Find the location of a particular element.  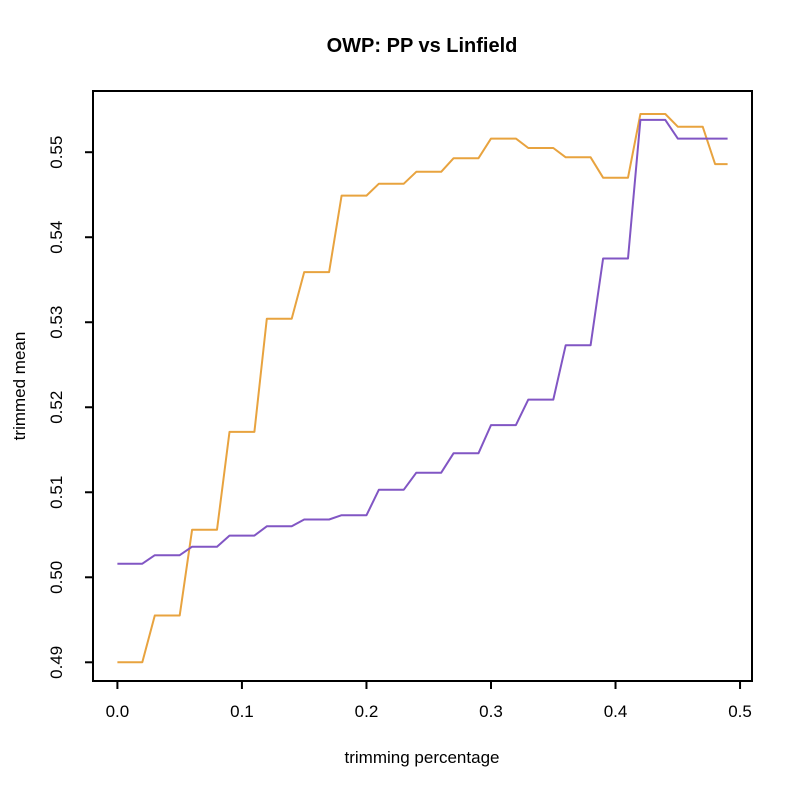

y-tick-label: 0.55 is located at coordinates (56, 152).